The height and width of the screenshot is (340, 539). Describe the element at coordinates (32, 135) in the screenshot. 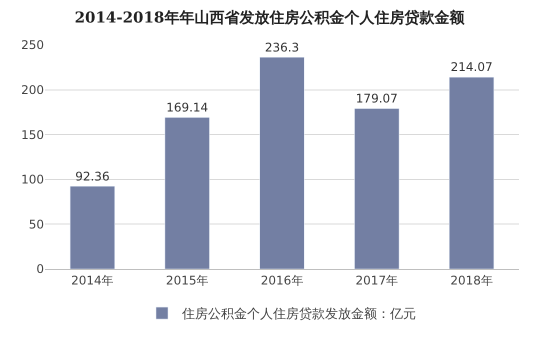

I see `y-tick-label: 150` at that location.